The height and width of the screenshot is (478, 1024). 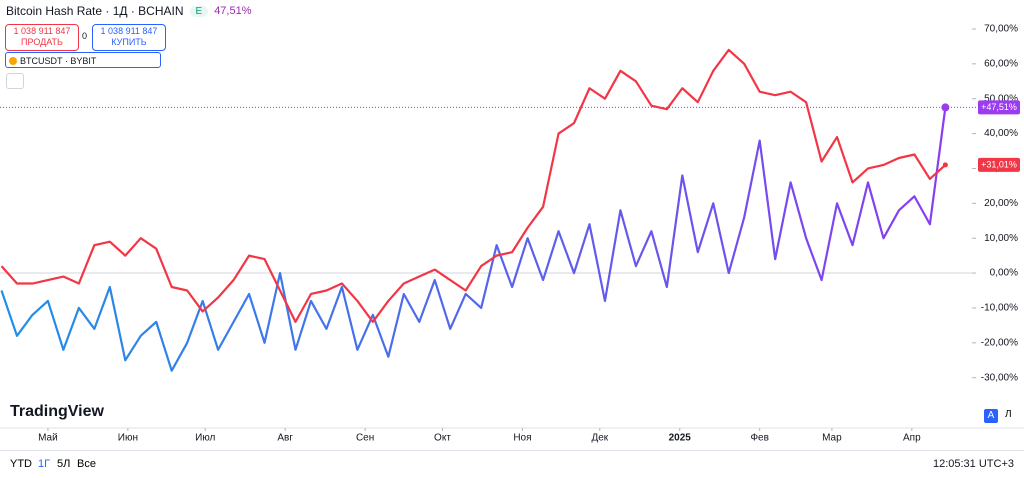 I want to click on sell-label: ПРОДАТЬ, so click(x=42, y=42).